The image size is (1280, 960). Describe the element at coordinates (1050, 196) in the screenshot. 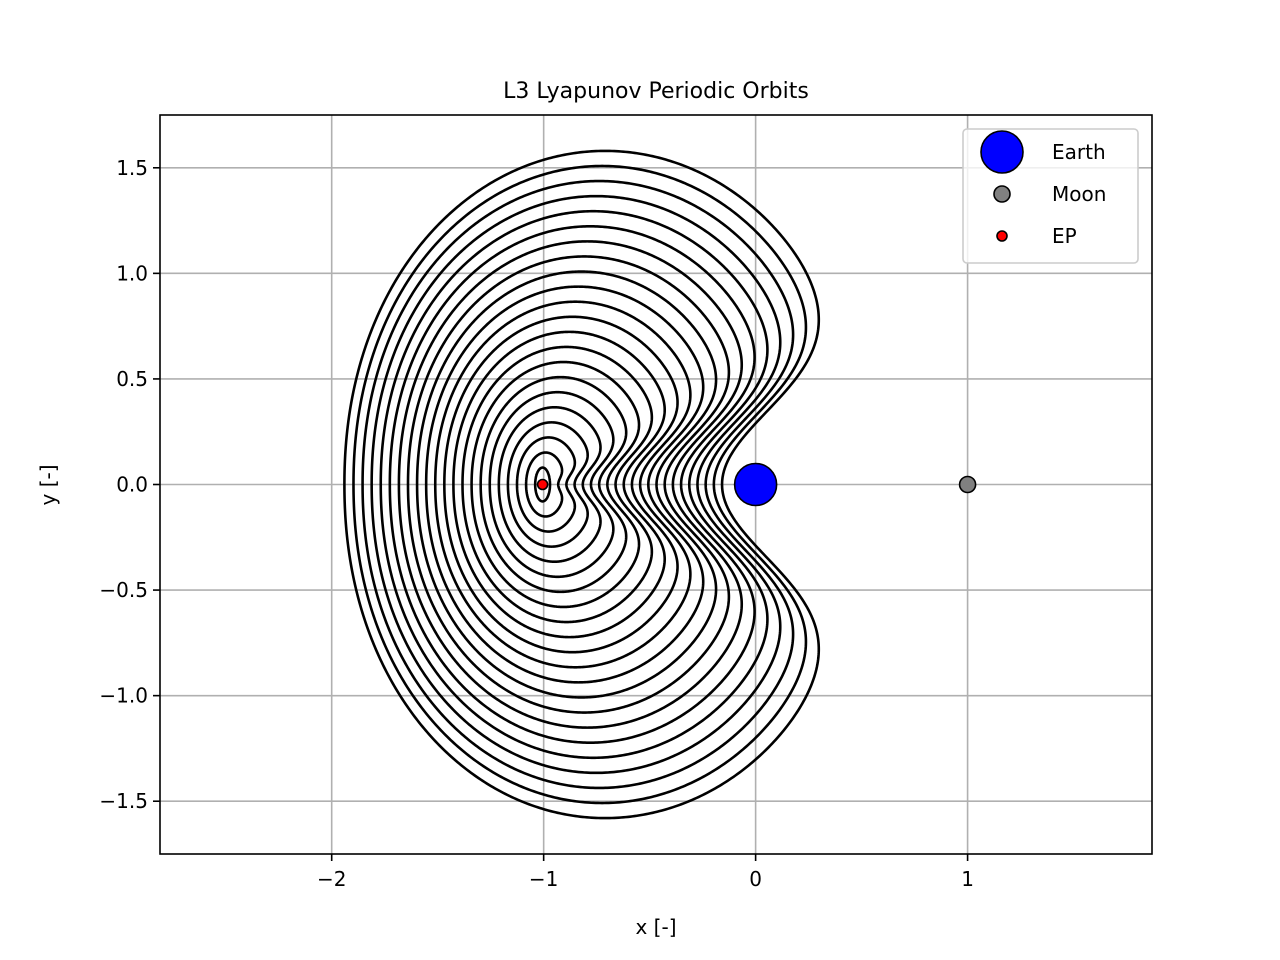

I see `legend: Earth Moon EP` at that location.